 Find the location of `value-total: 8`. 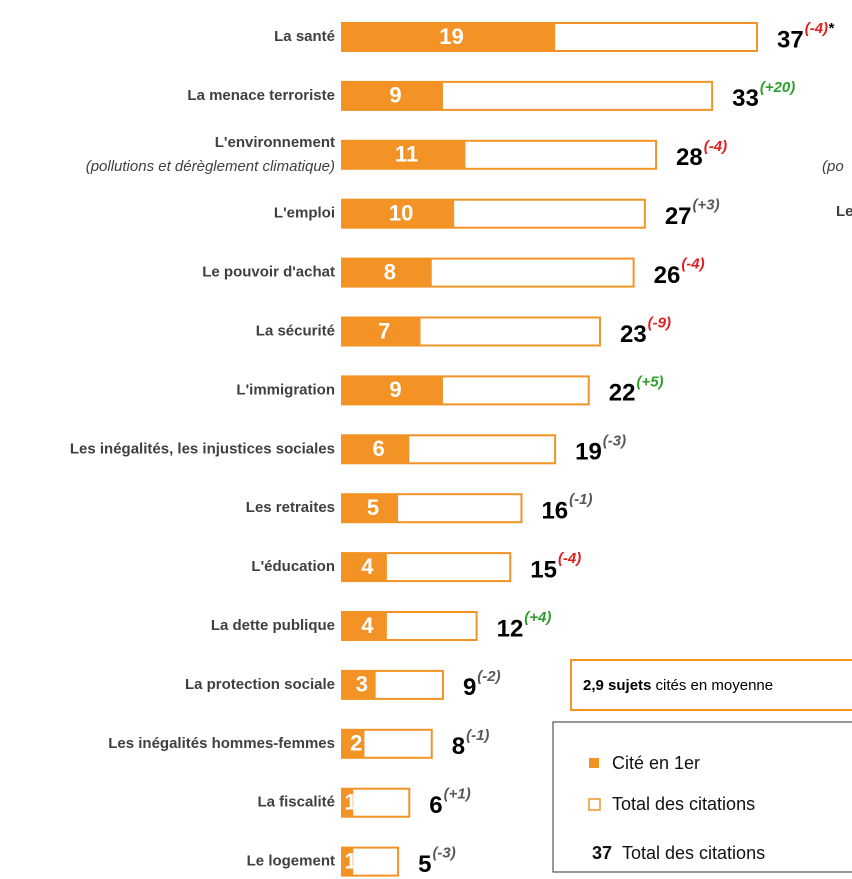

value-total: 8 is located at coordinates (458, 746).